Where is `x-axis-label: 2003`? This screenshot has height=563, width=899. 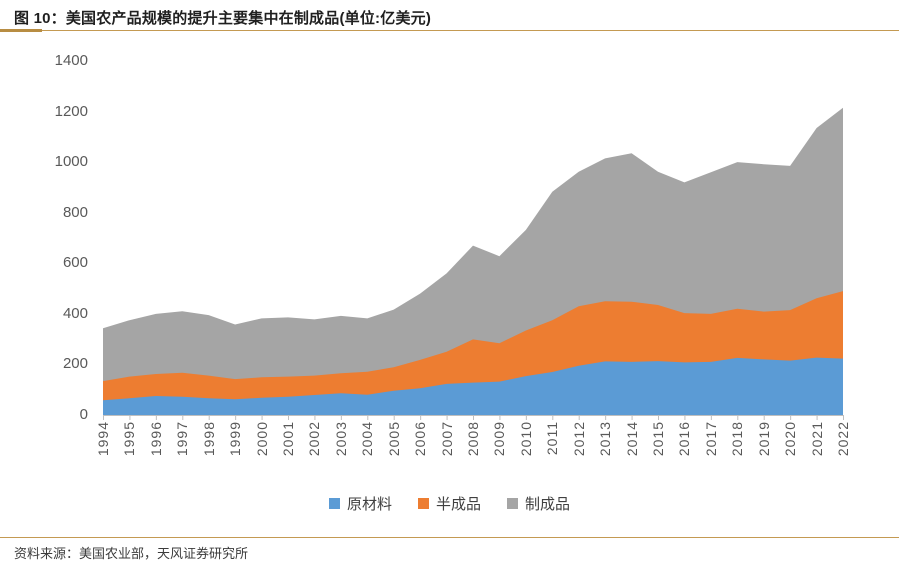 x-axis-label: 2003 is located at coordinates (340, 439).